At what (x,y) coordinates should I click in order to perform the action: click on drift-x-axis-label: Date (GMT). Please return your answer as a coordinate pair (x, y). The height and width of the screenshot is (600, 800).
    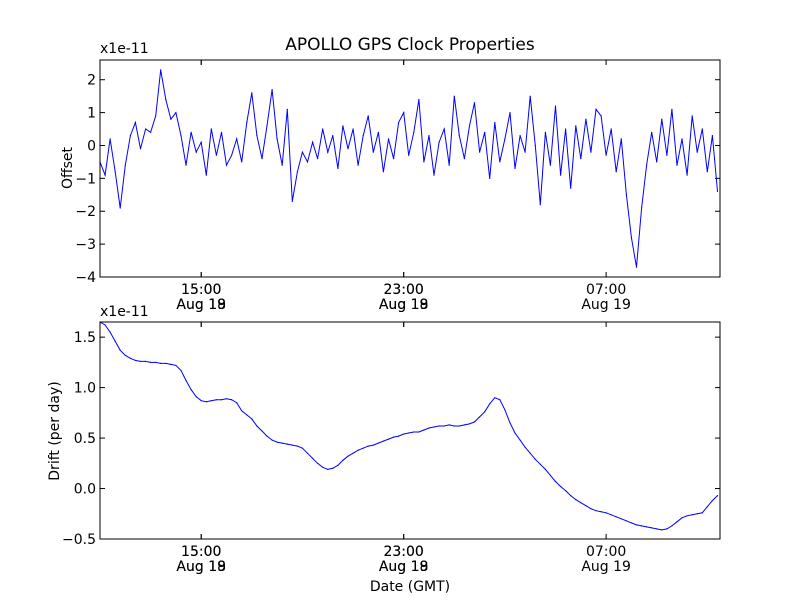
    Looking at the image, I should click on (410, 587).